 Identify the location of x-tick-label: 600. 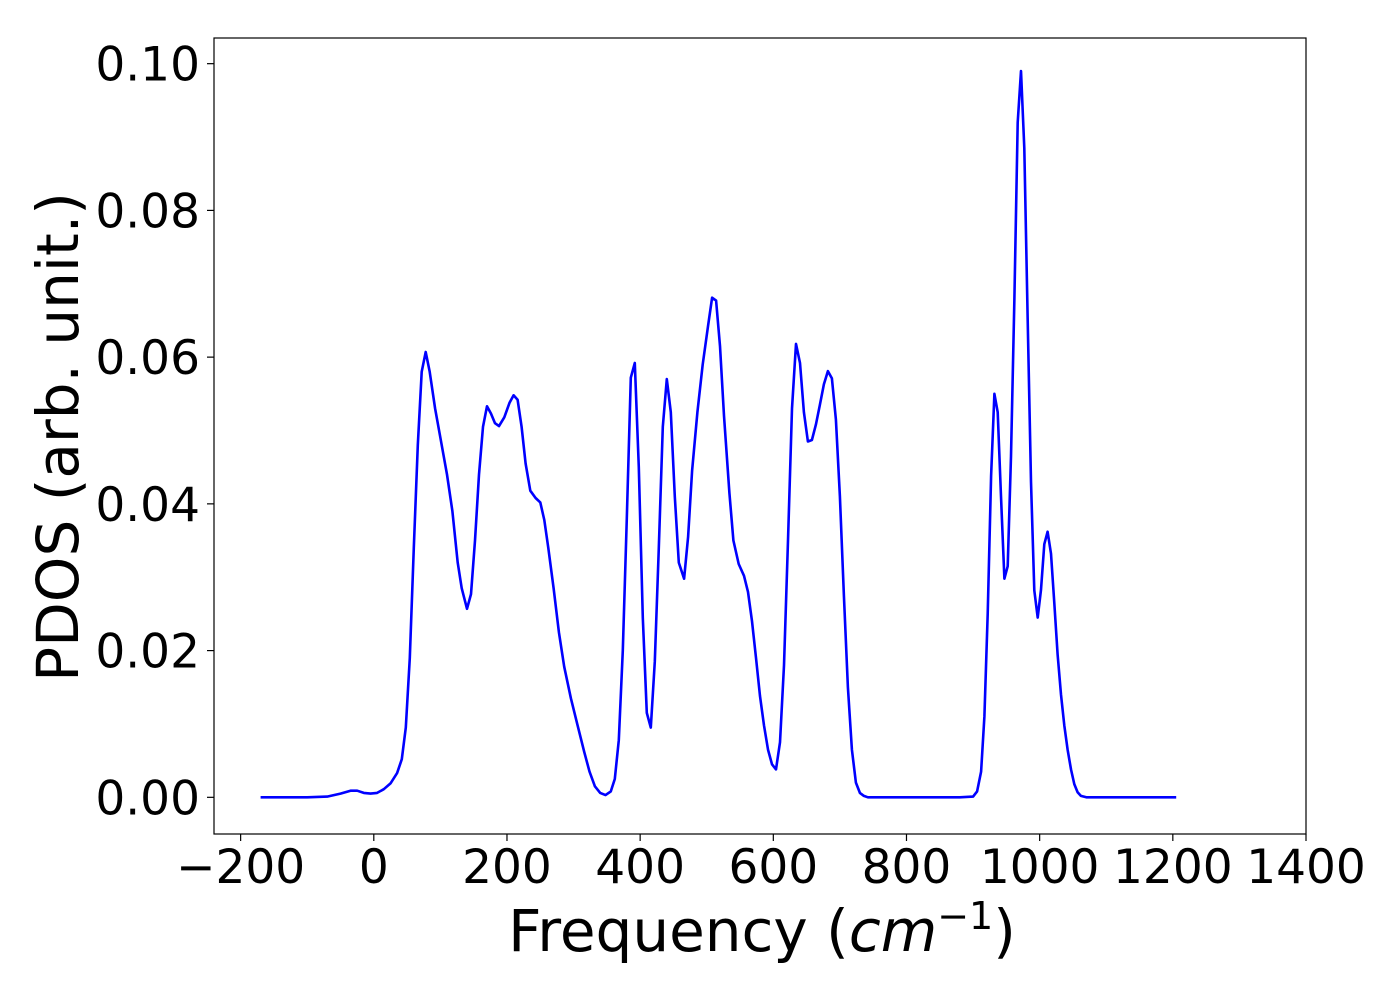
(773, 867).